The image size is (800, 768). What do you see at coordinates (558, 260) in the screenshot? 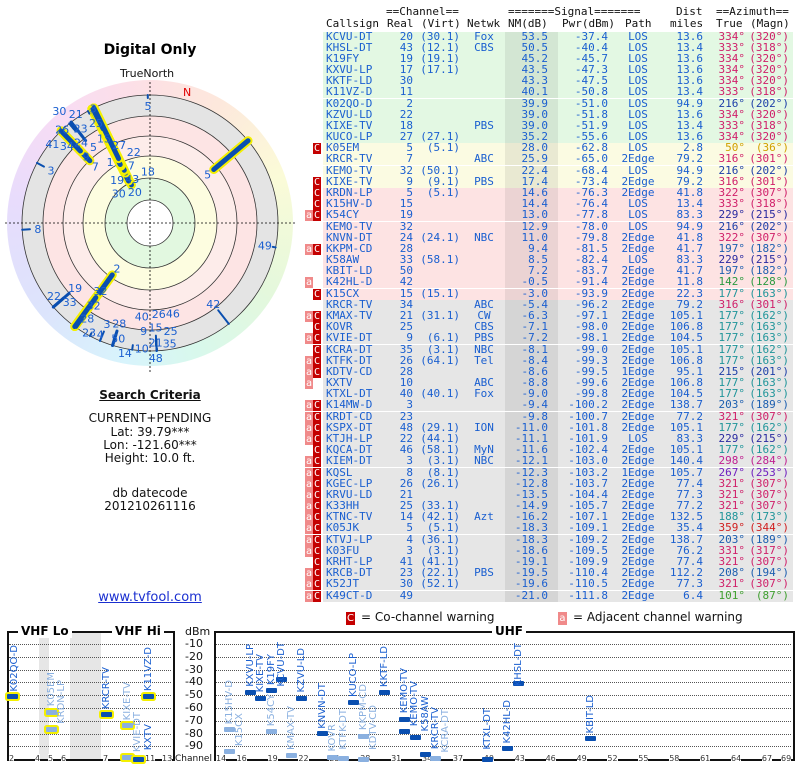
I see `table-row: K58AW 33 (58.1) 8.5 -82.4 LOS 83.3 229° (215°)` at bounding box center [558, 260].